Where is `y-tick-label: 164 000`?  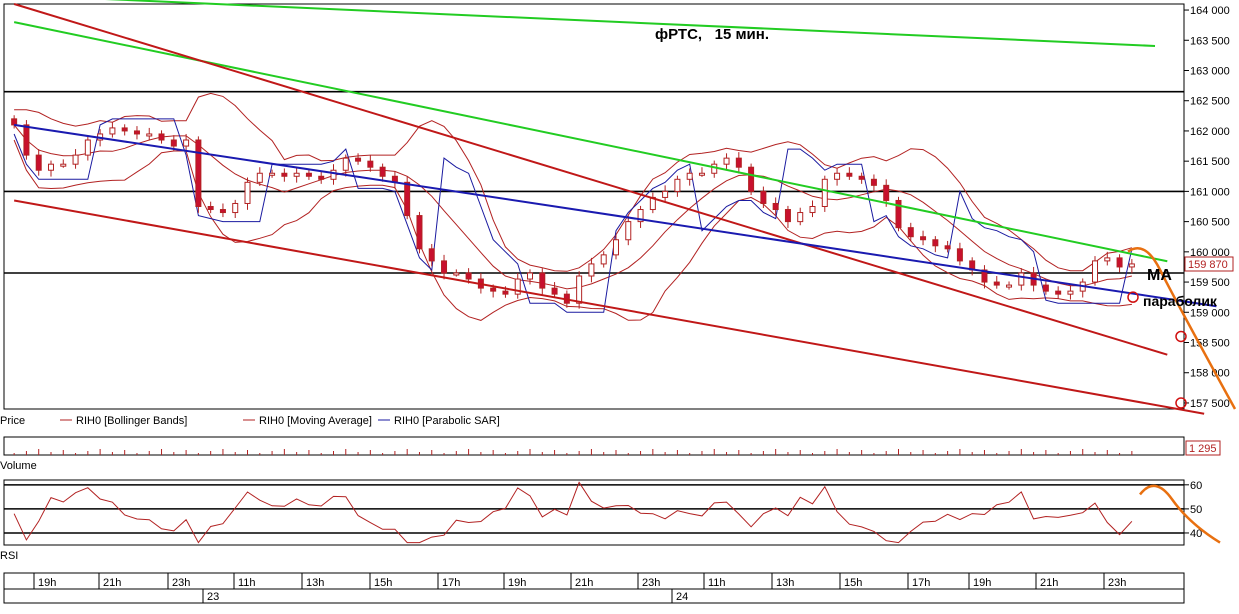
y-tick-label: 164 000 is located at coordinates (1210, 11).